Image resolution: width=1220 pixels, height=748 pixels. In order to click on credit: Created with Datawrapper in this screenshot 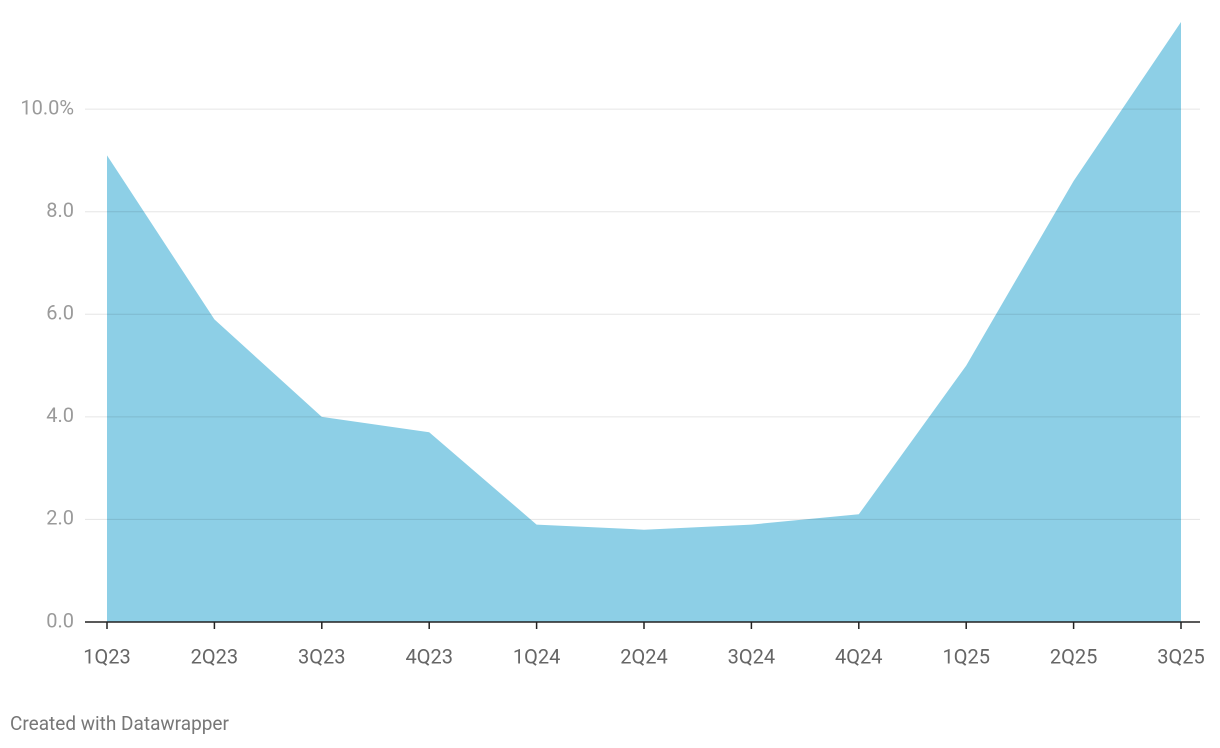, I will do `click(119, 723)`.